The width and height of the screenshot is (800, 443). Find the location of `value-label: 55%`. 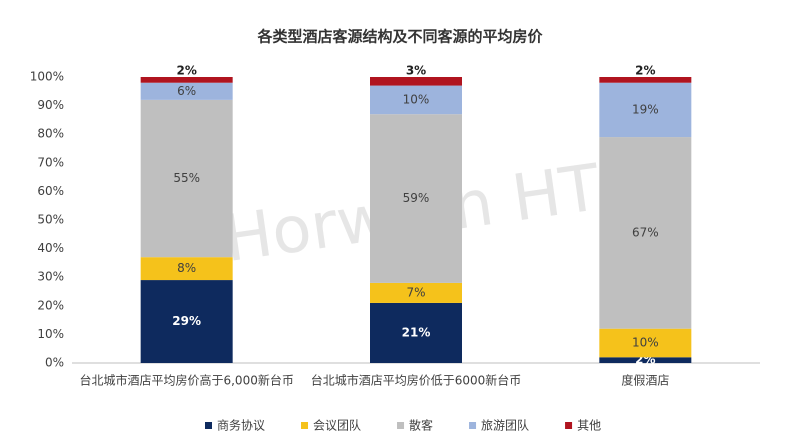

value-label: 55% is located at coordinates (186, 178).